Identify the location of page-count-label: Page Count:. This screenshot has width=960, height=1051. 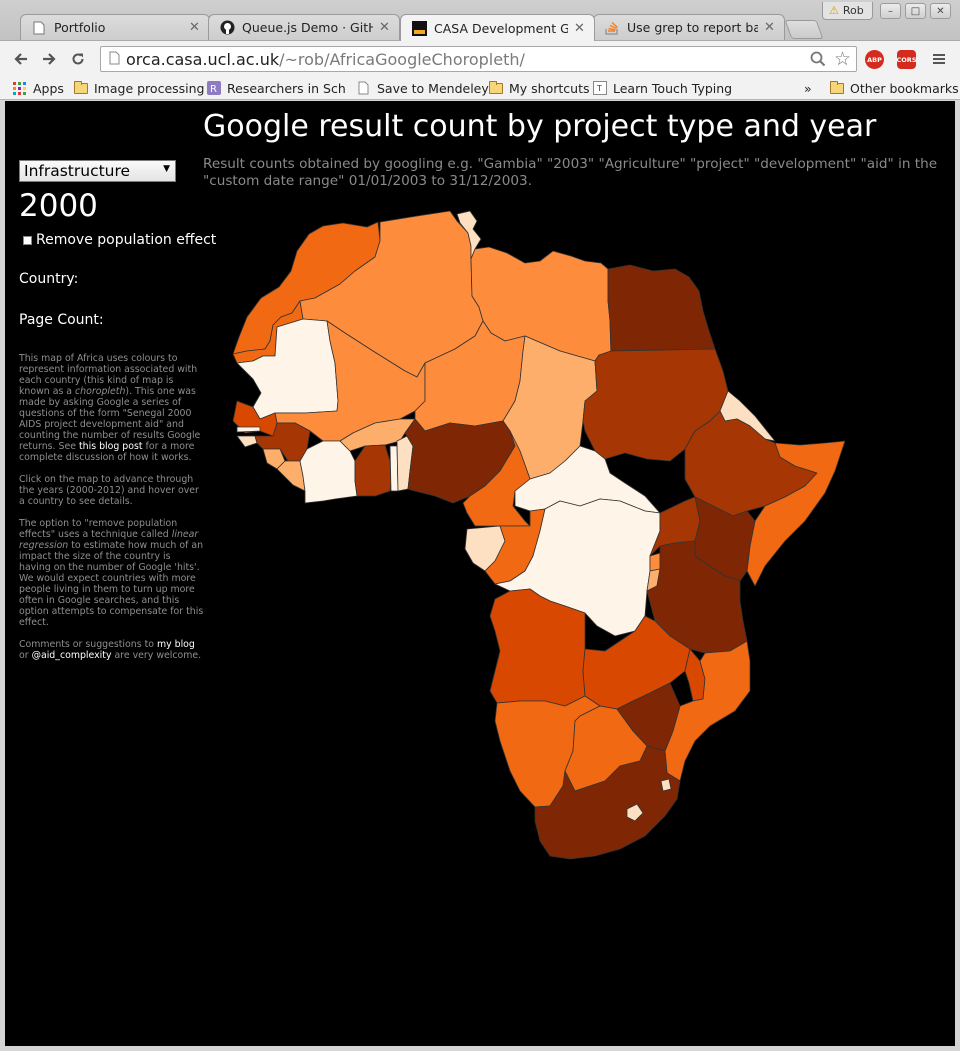
(61, 320).